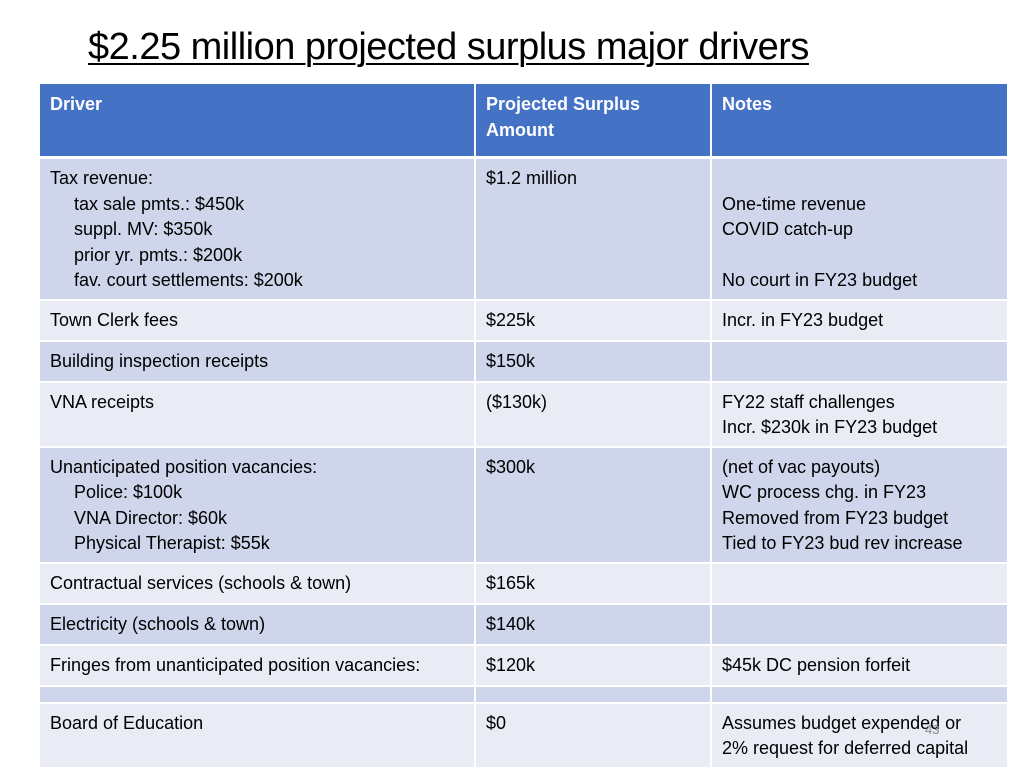 Image resolution: width=1024 pixels, height=769 pixels. What do you see at coordinates (158, 254) in the screenshot?
I see `driver-subitem: prior yr. pmts.: $200k` at bounding box center [158, 254].